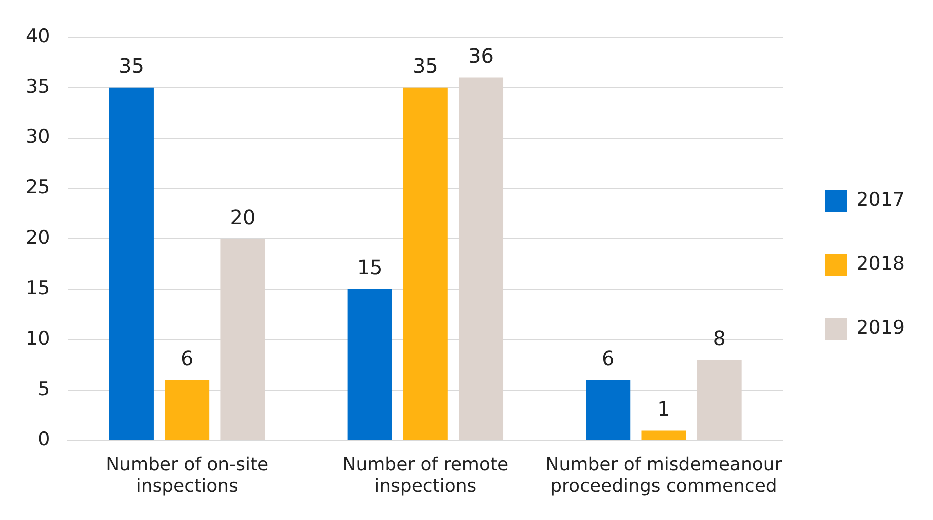  What do you see at coordinates (44, 439) in the screenshot?
I see `y-tick-label: 0` at bounding box center [44, 439].